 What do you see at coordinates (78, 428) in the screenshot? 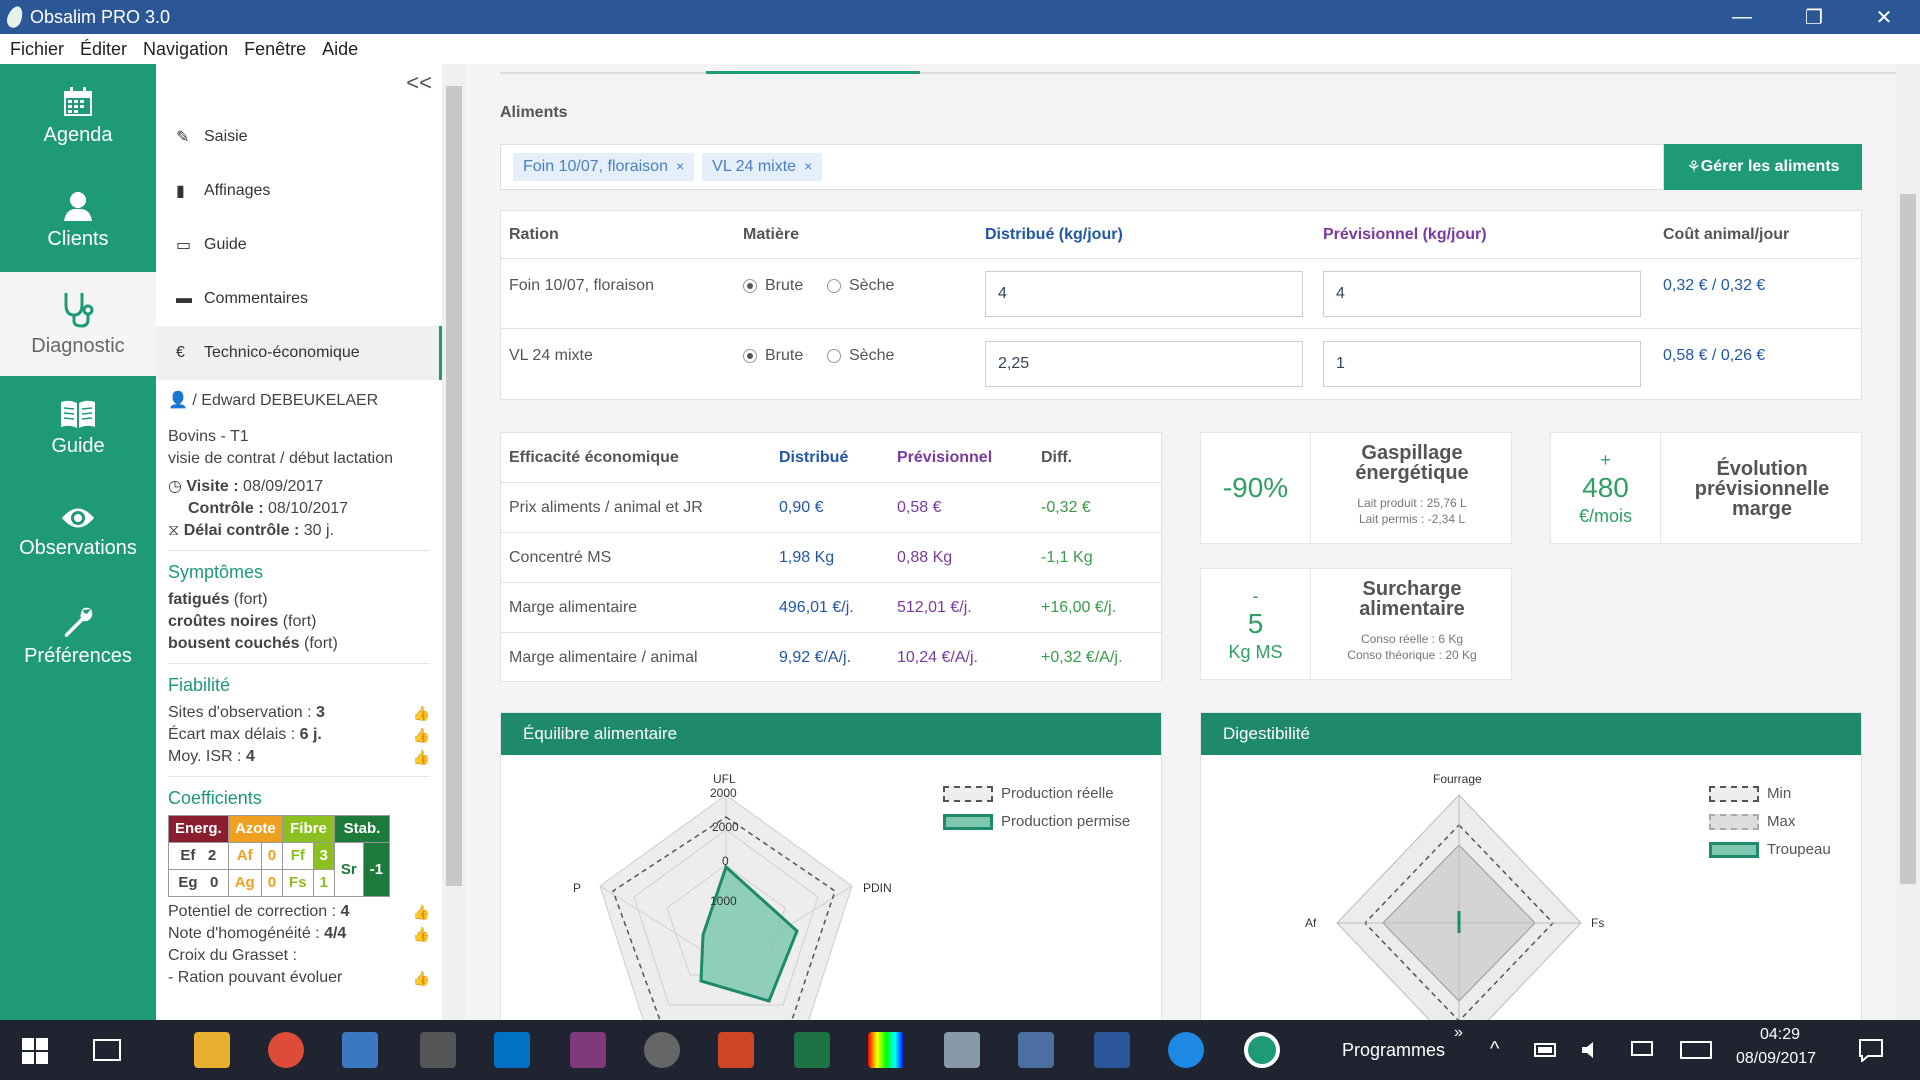
I see `nav-guide: Guide` at bounding box center [78, 428].